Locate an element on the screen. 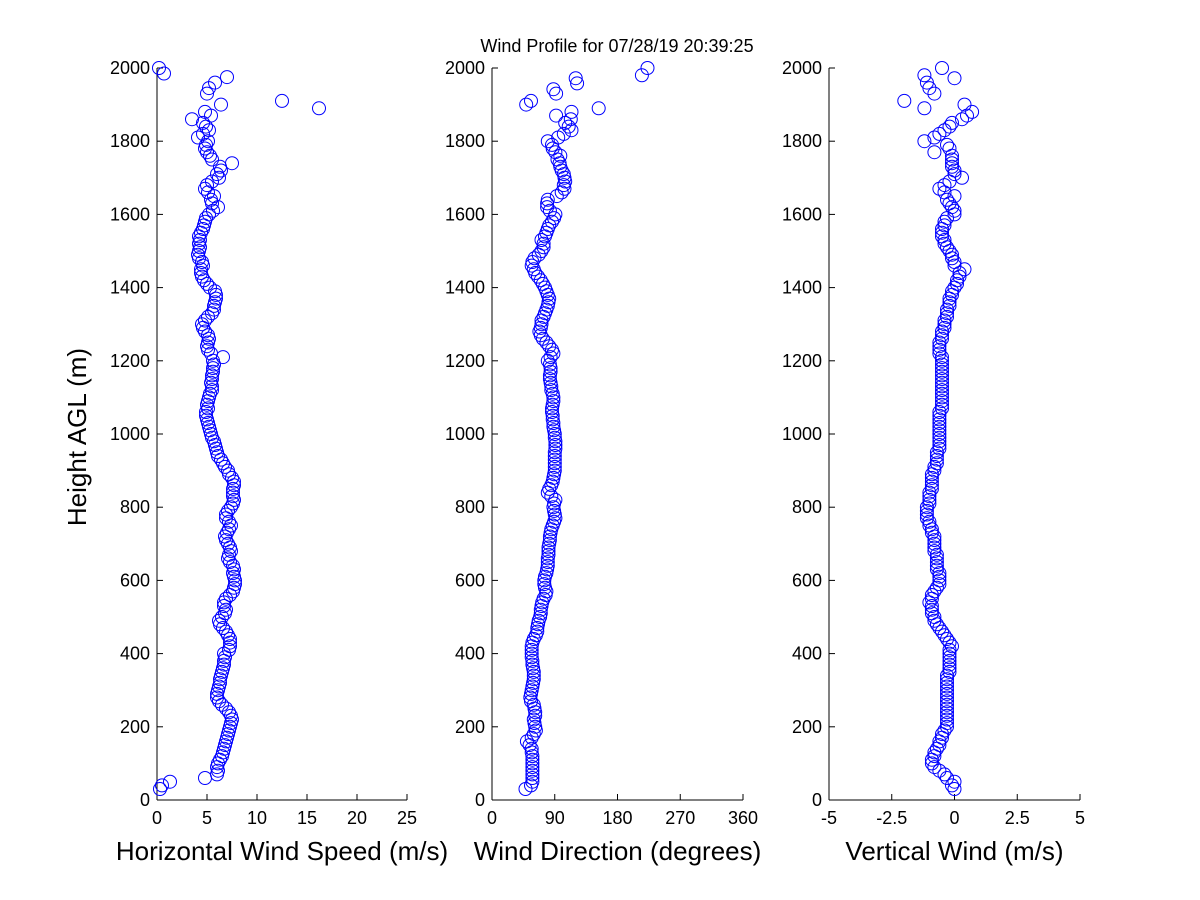 This screenshot has width=1200, height=900. x-axis-title: Horizontal Wind Speed (m/s) is located at coordinates (282, 851).